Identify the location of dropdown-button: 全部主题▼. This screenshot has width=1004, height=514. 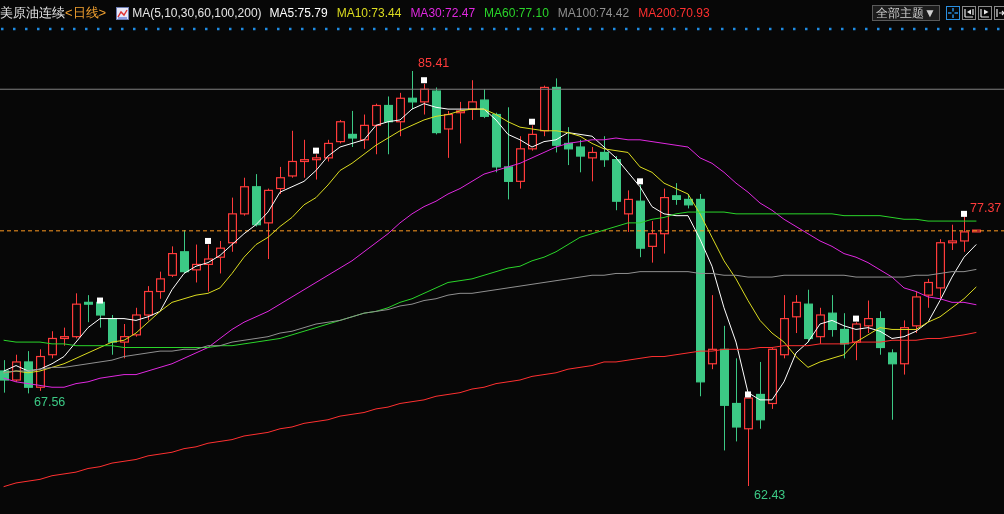
(906, 13).